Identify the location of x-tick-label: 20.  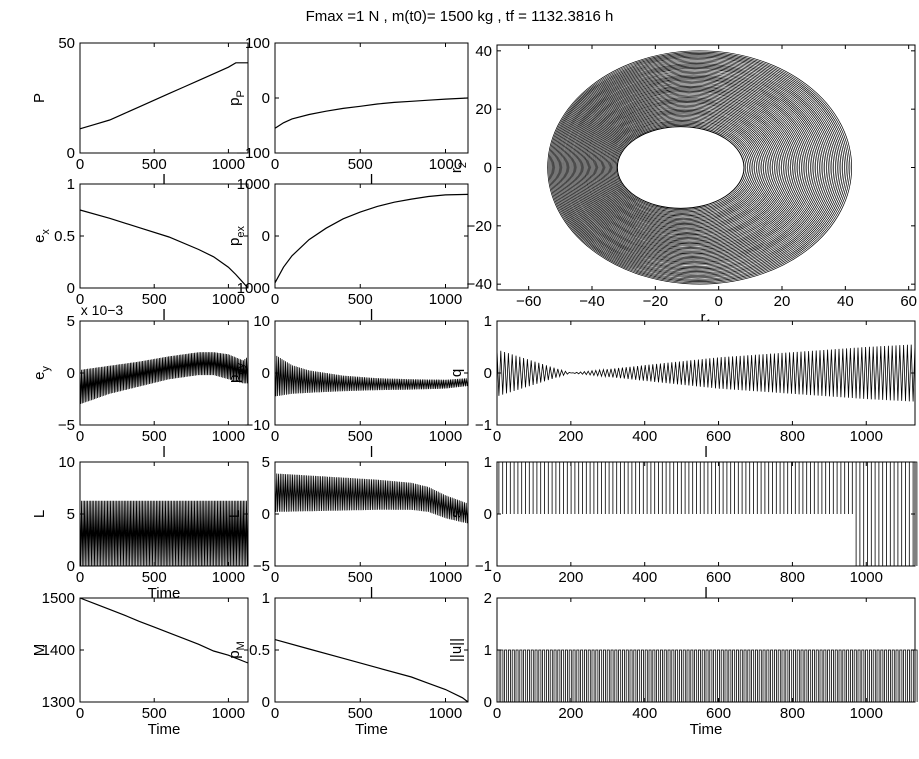
(782, 301).